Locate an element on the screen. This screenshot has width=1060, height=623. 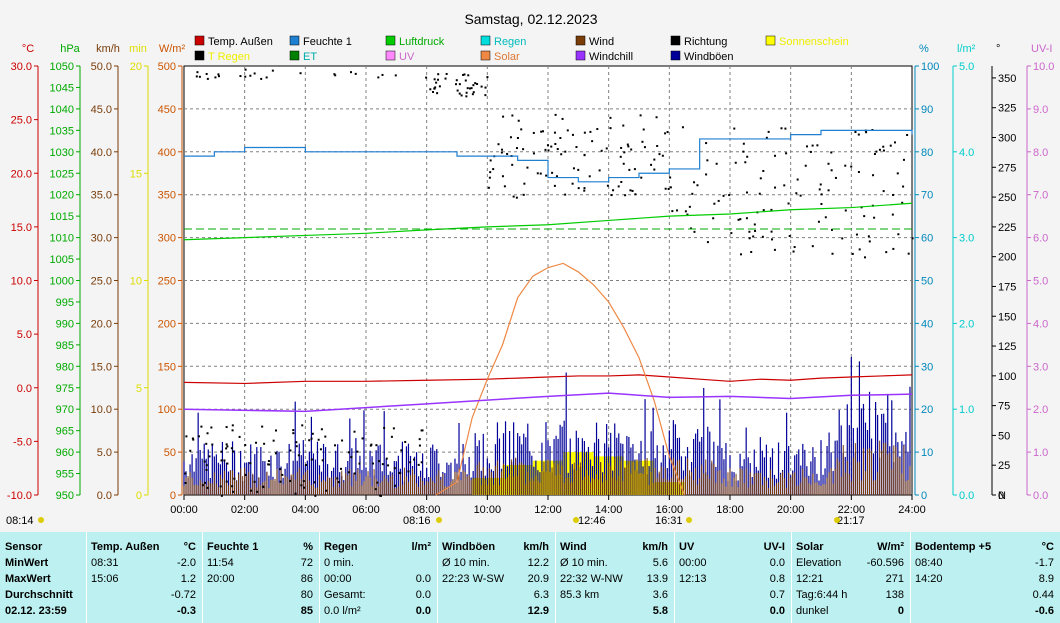
left-axis-unit: °C is located at coordinates (28, 49).